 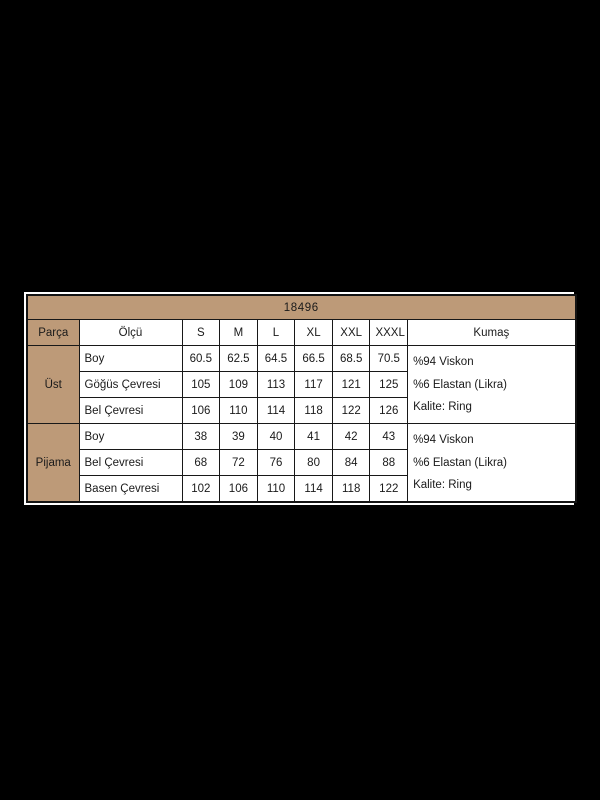 What do you see at coordinates (238, 359) in the screenshot?
I see `cell-value: 62.5` at bounding box center [238, 359].